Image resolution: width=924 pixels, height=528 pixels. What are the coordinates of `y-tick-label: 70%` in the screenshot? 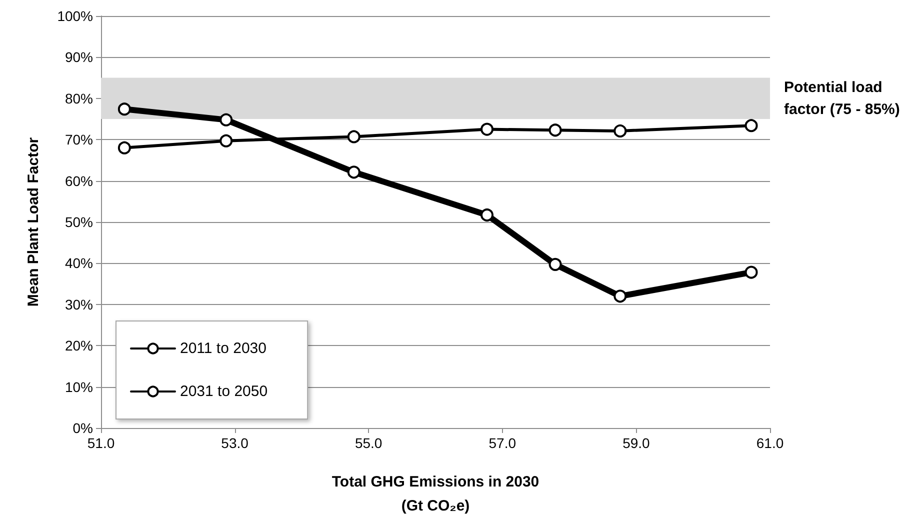 It's located at (78, 140).